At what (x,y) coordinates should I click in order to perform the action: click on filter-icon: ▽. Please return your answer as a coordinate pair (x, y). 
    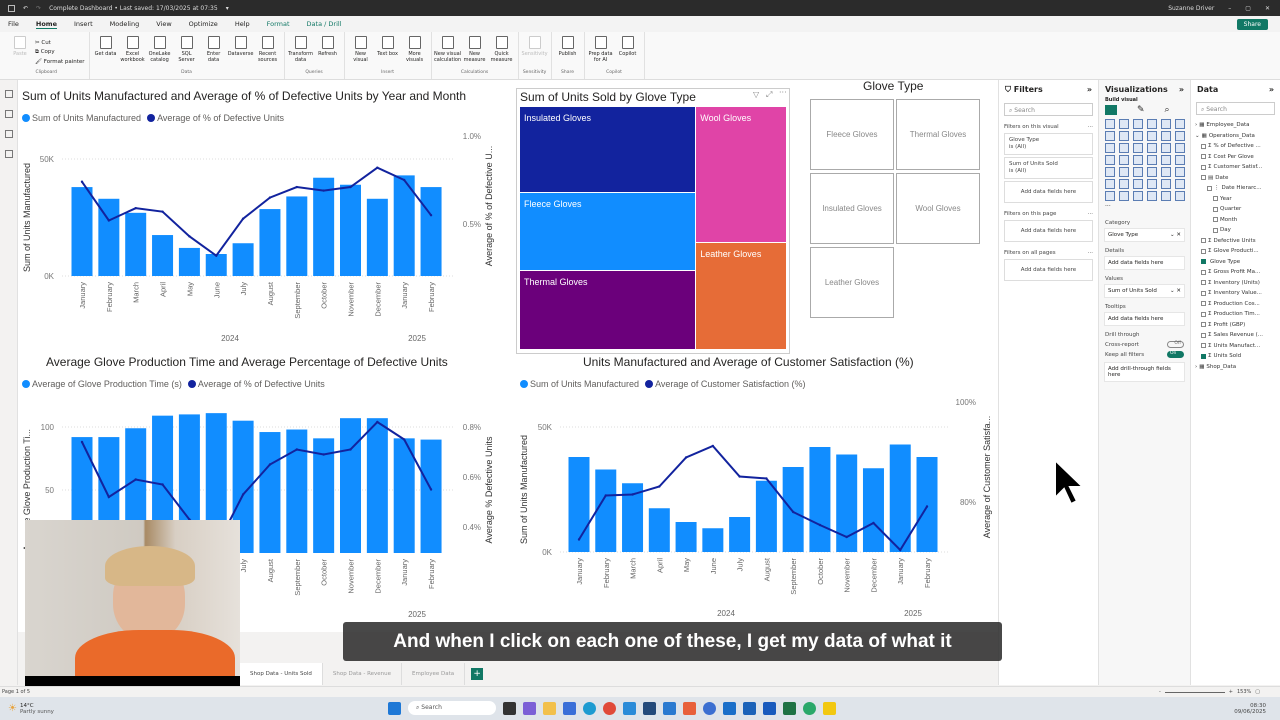
    Looking at the image, I should click on (756, 94).